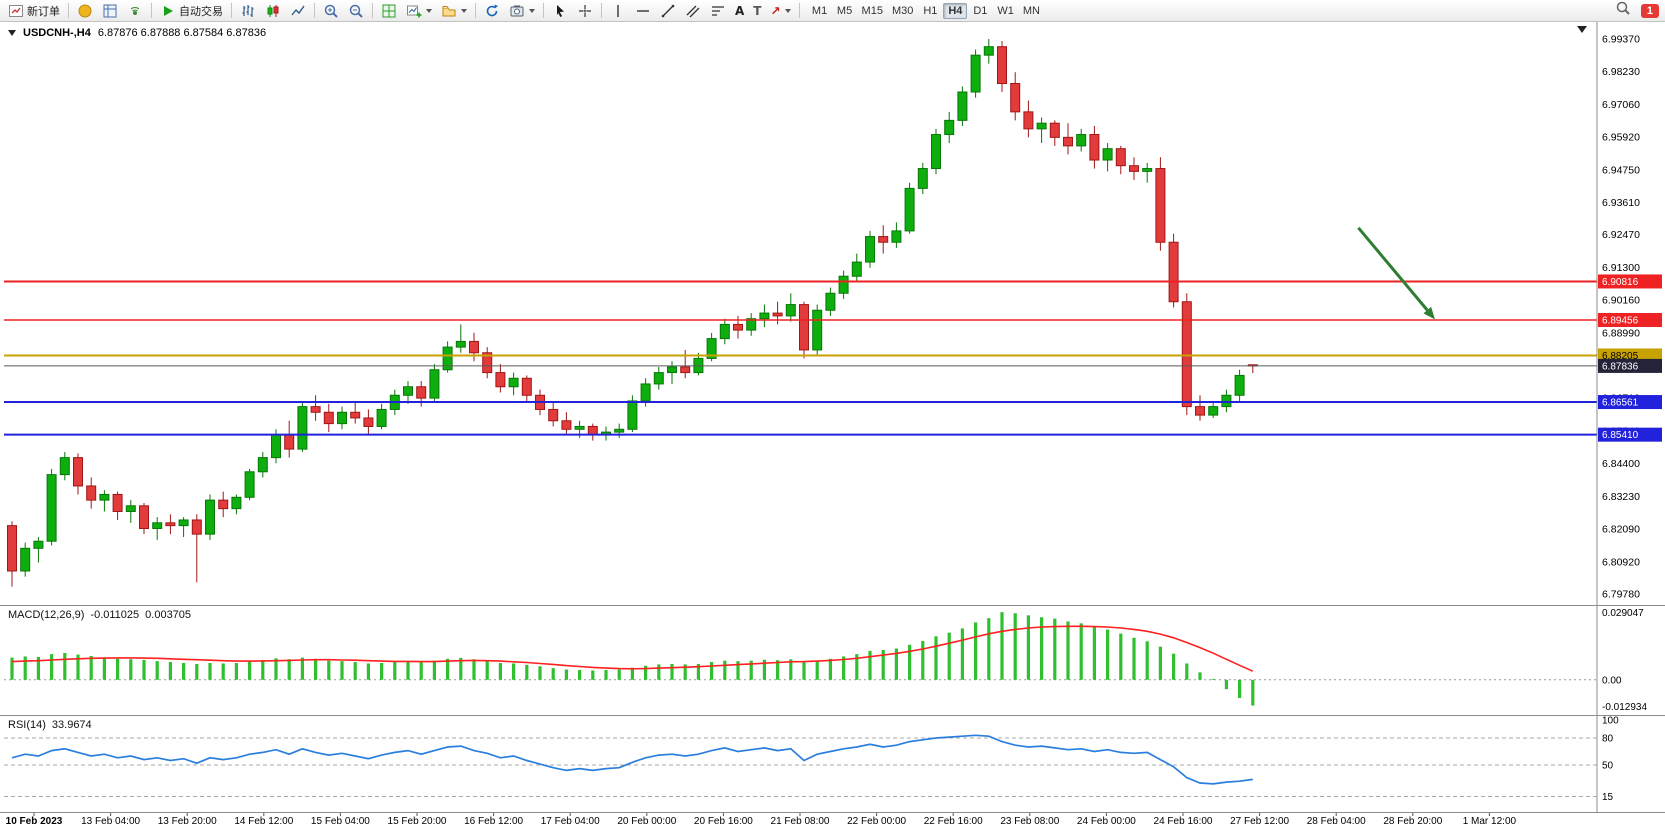 This screenshot has height=837, width=1665. Describe the element at coordinates (454, 11) in the screenshot. I see `profiles-button` at that location.